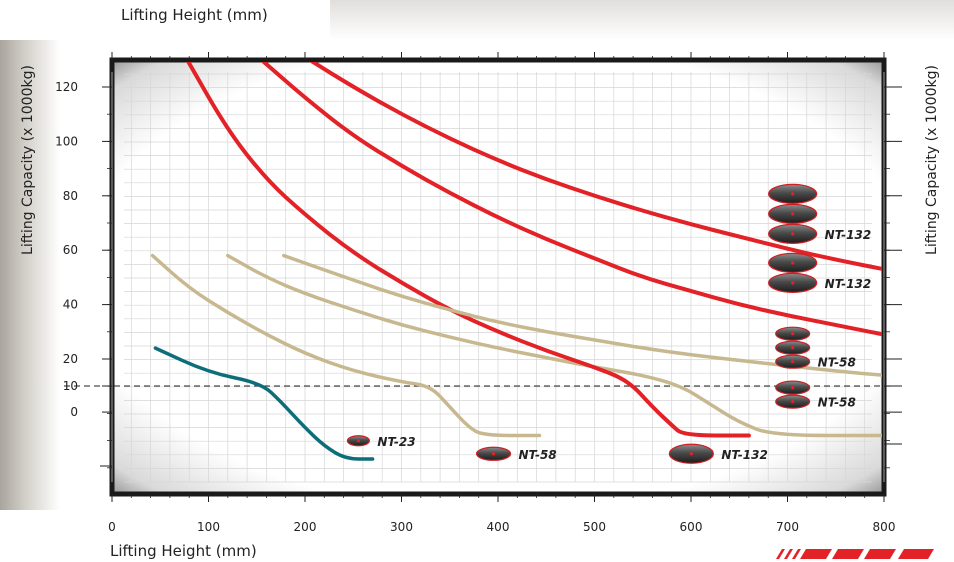  Describe the element at coordinates (70, 386) in the screenshot. I see `y-tick-label: 10` at that location.